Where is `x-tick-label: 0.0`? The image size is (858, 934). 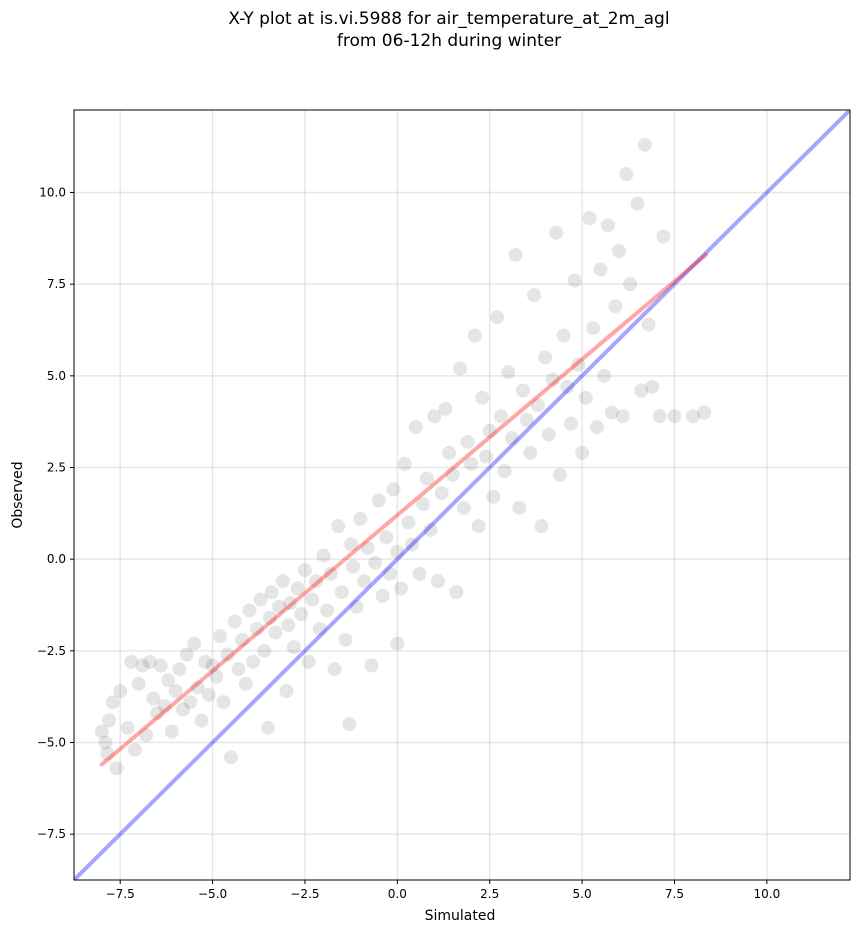
x-tick-label: 0.0 is located at coordinates (397, 894).